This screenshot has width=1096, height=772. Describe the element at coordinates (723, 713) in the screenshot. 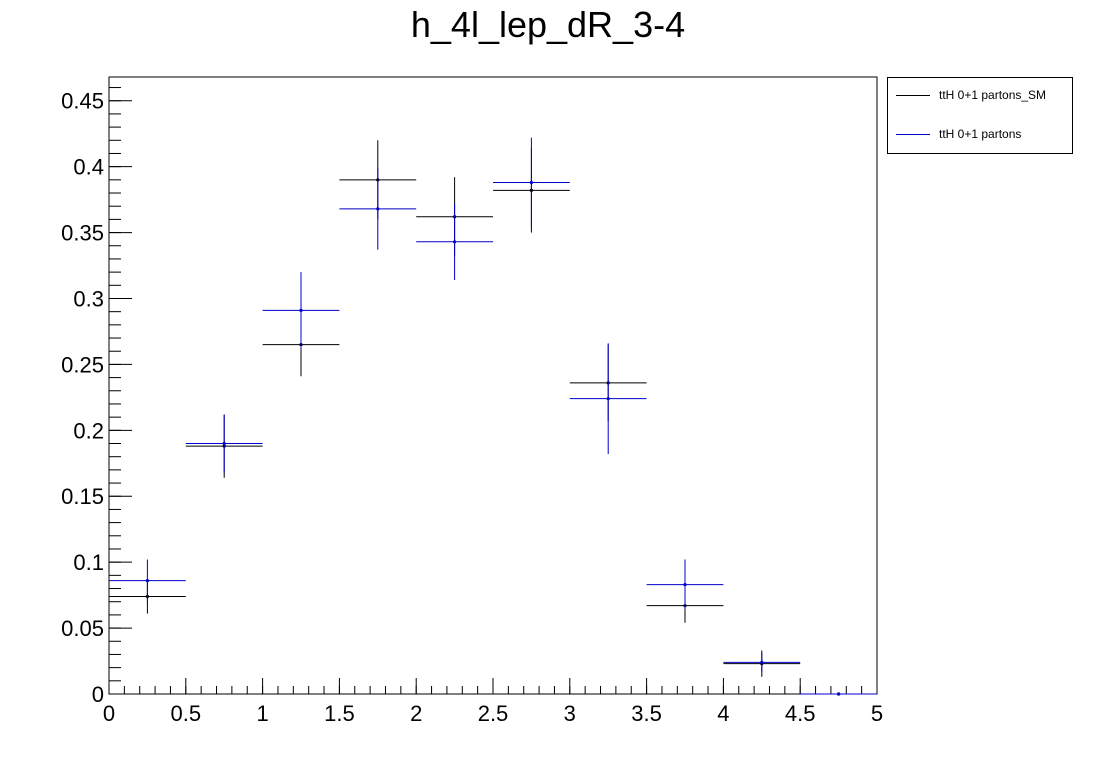

I see `x-tick-label: 4` at that location.